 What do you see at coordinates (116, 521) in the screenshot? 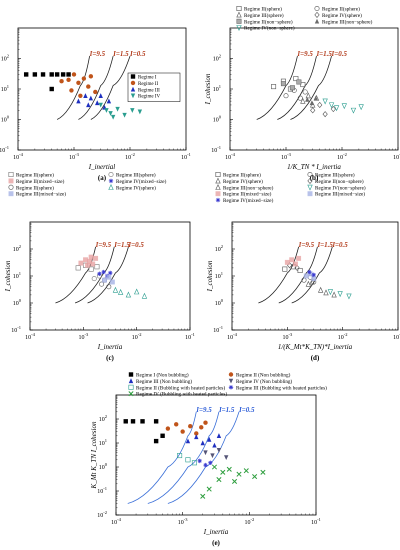
I see `x-tick-label: 10⁻⁴` at bounding box center [116, 521].